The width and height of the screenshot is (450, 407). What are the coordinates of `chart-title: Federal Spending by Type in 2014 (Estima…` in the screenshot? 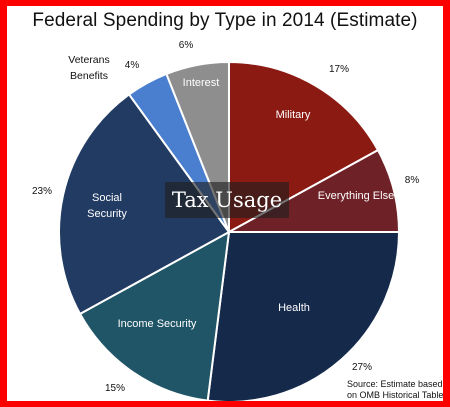 It's located at (225, 20).